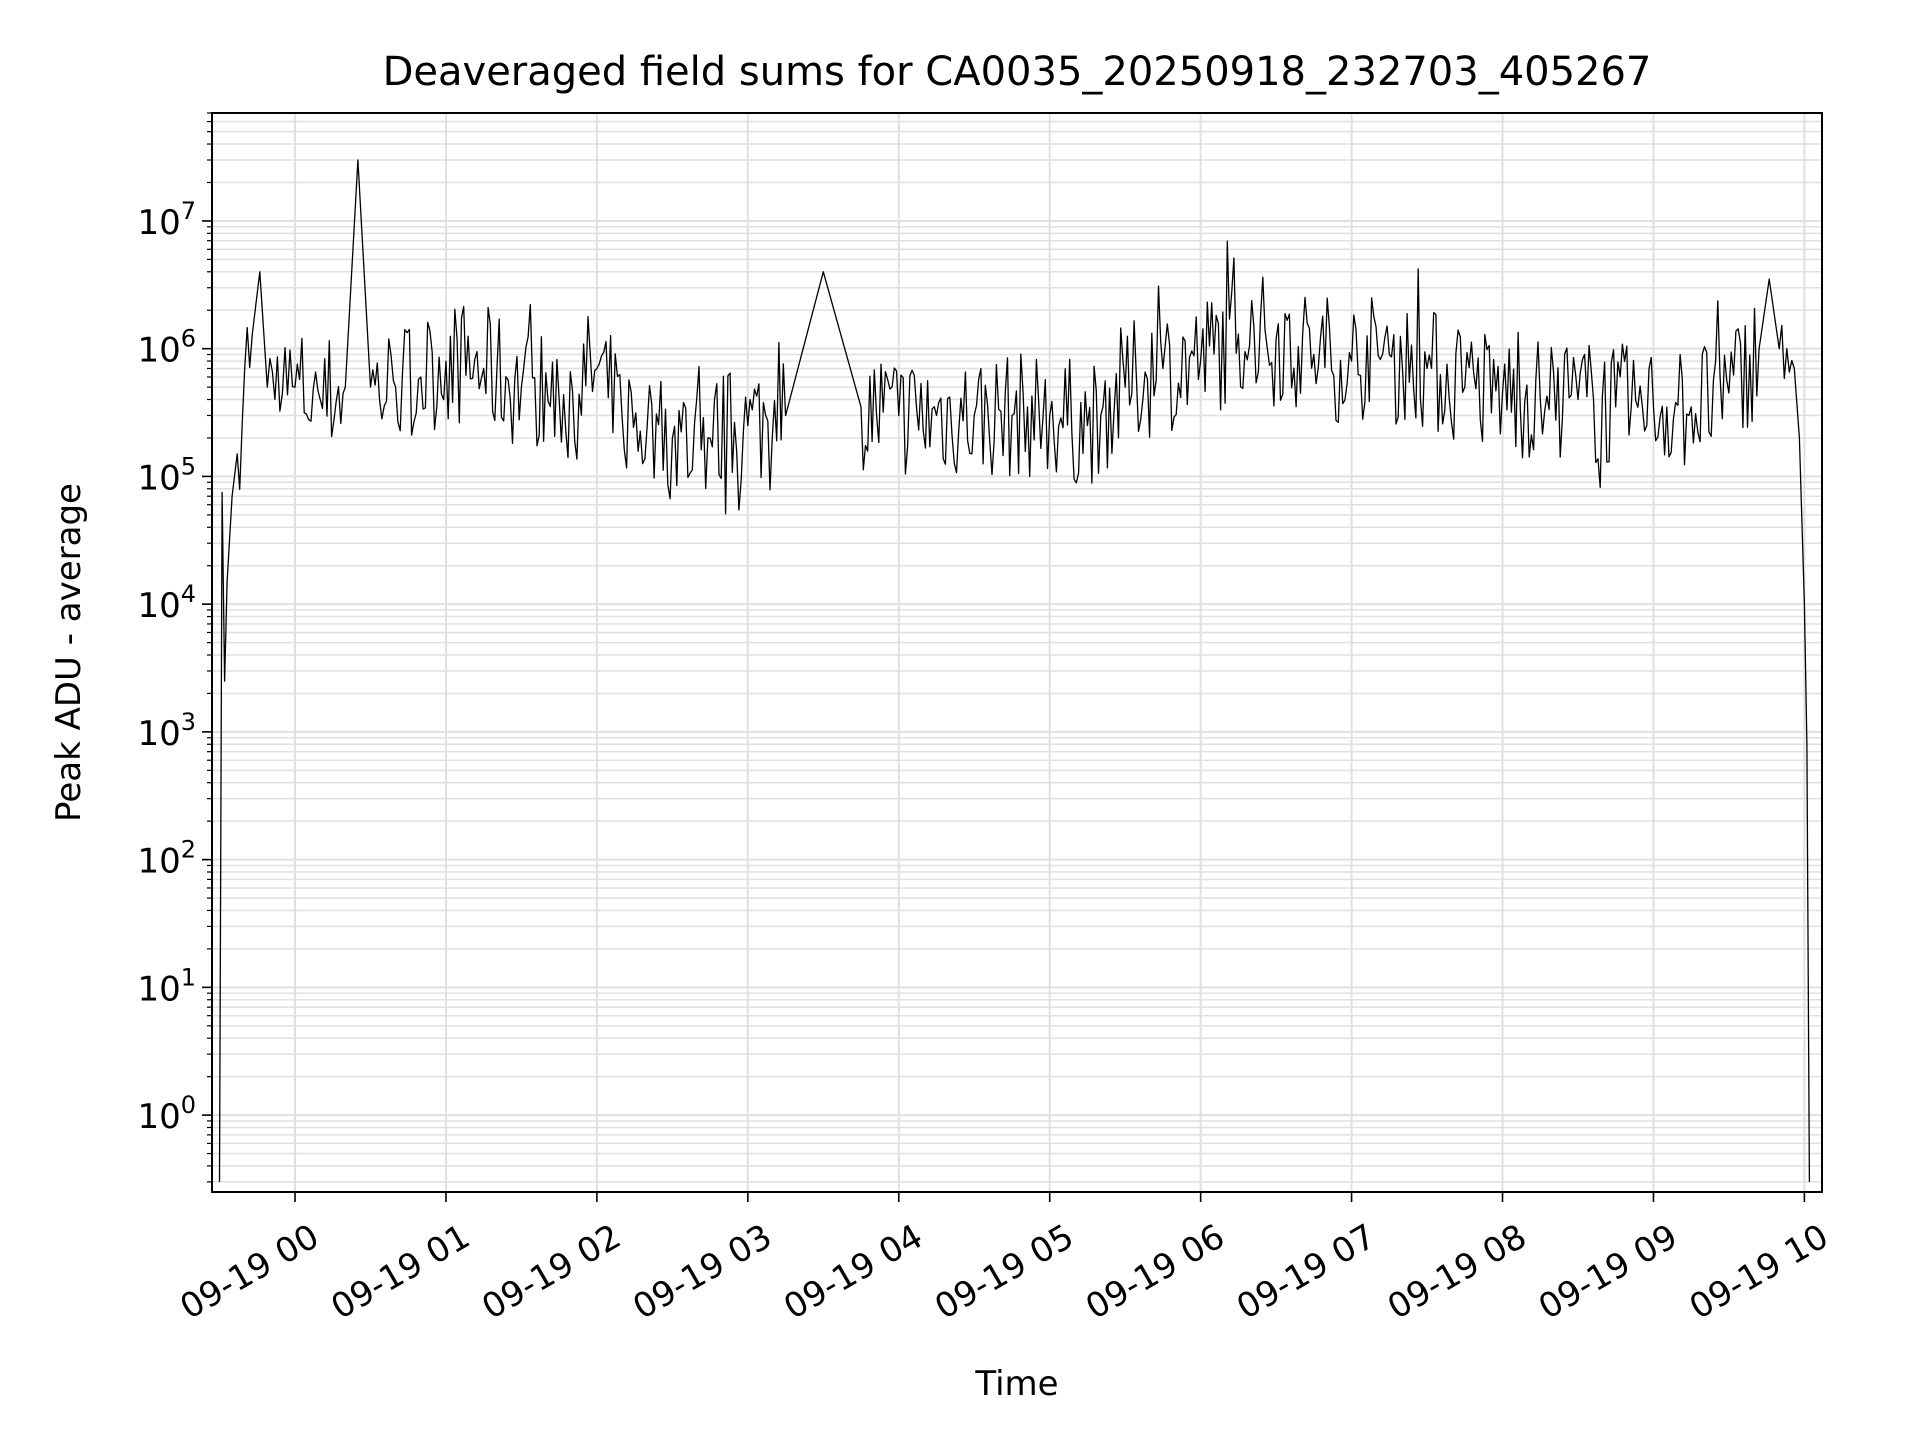 Image resolution: width=1920 pixels, height=1440 pixels. Describe the element at coordinates (1306, 1272) in the screenshot. I see `x-tick-label: 09-19 07` at that location.